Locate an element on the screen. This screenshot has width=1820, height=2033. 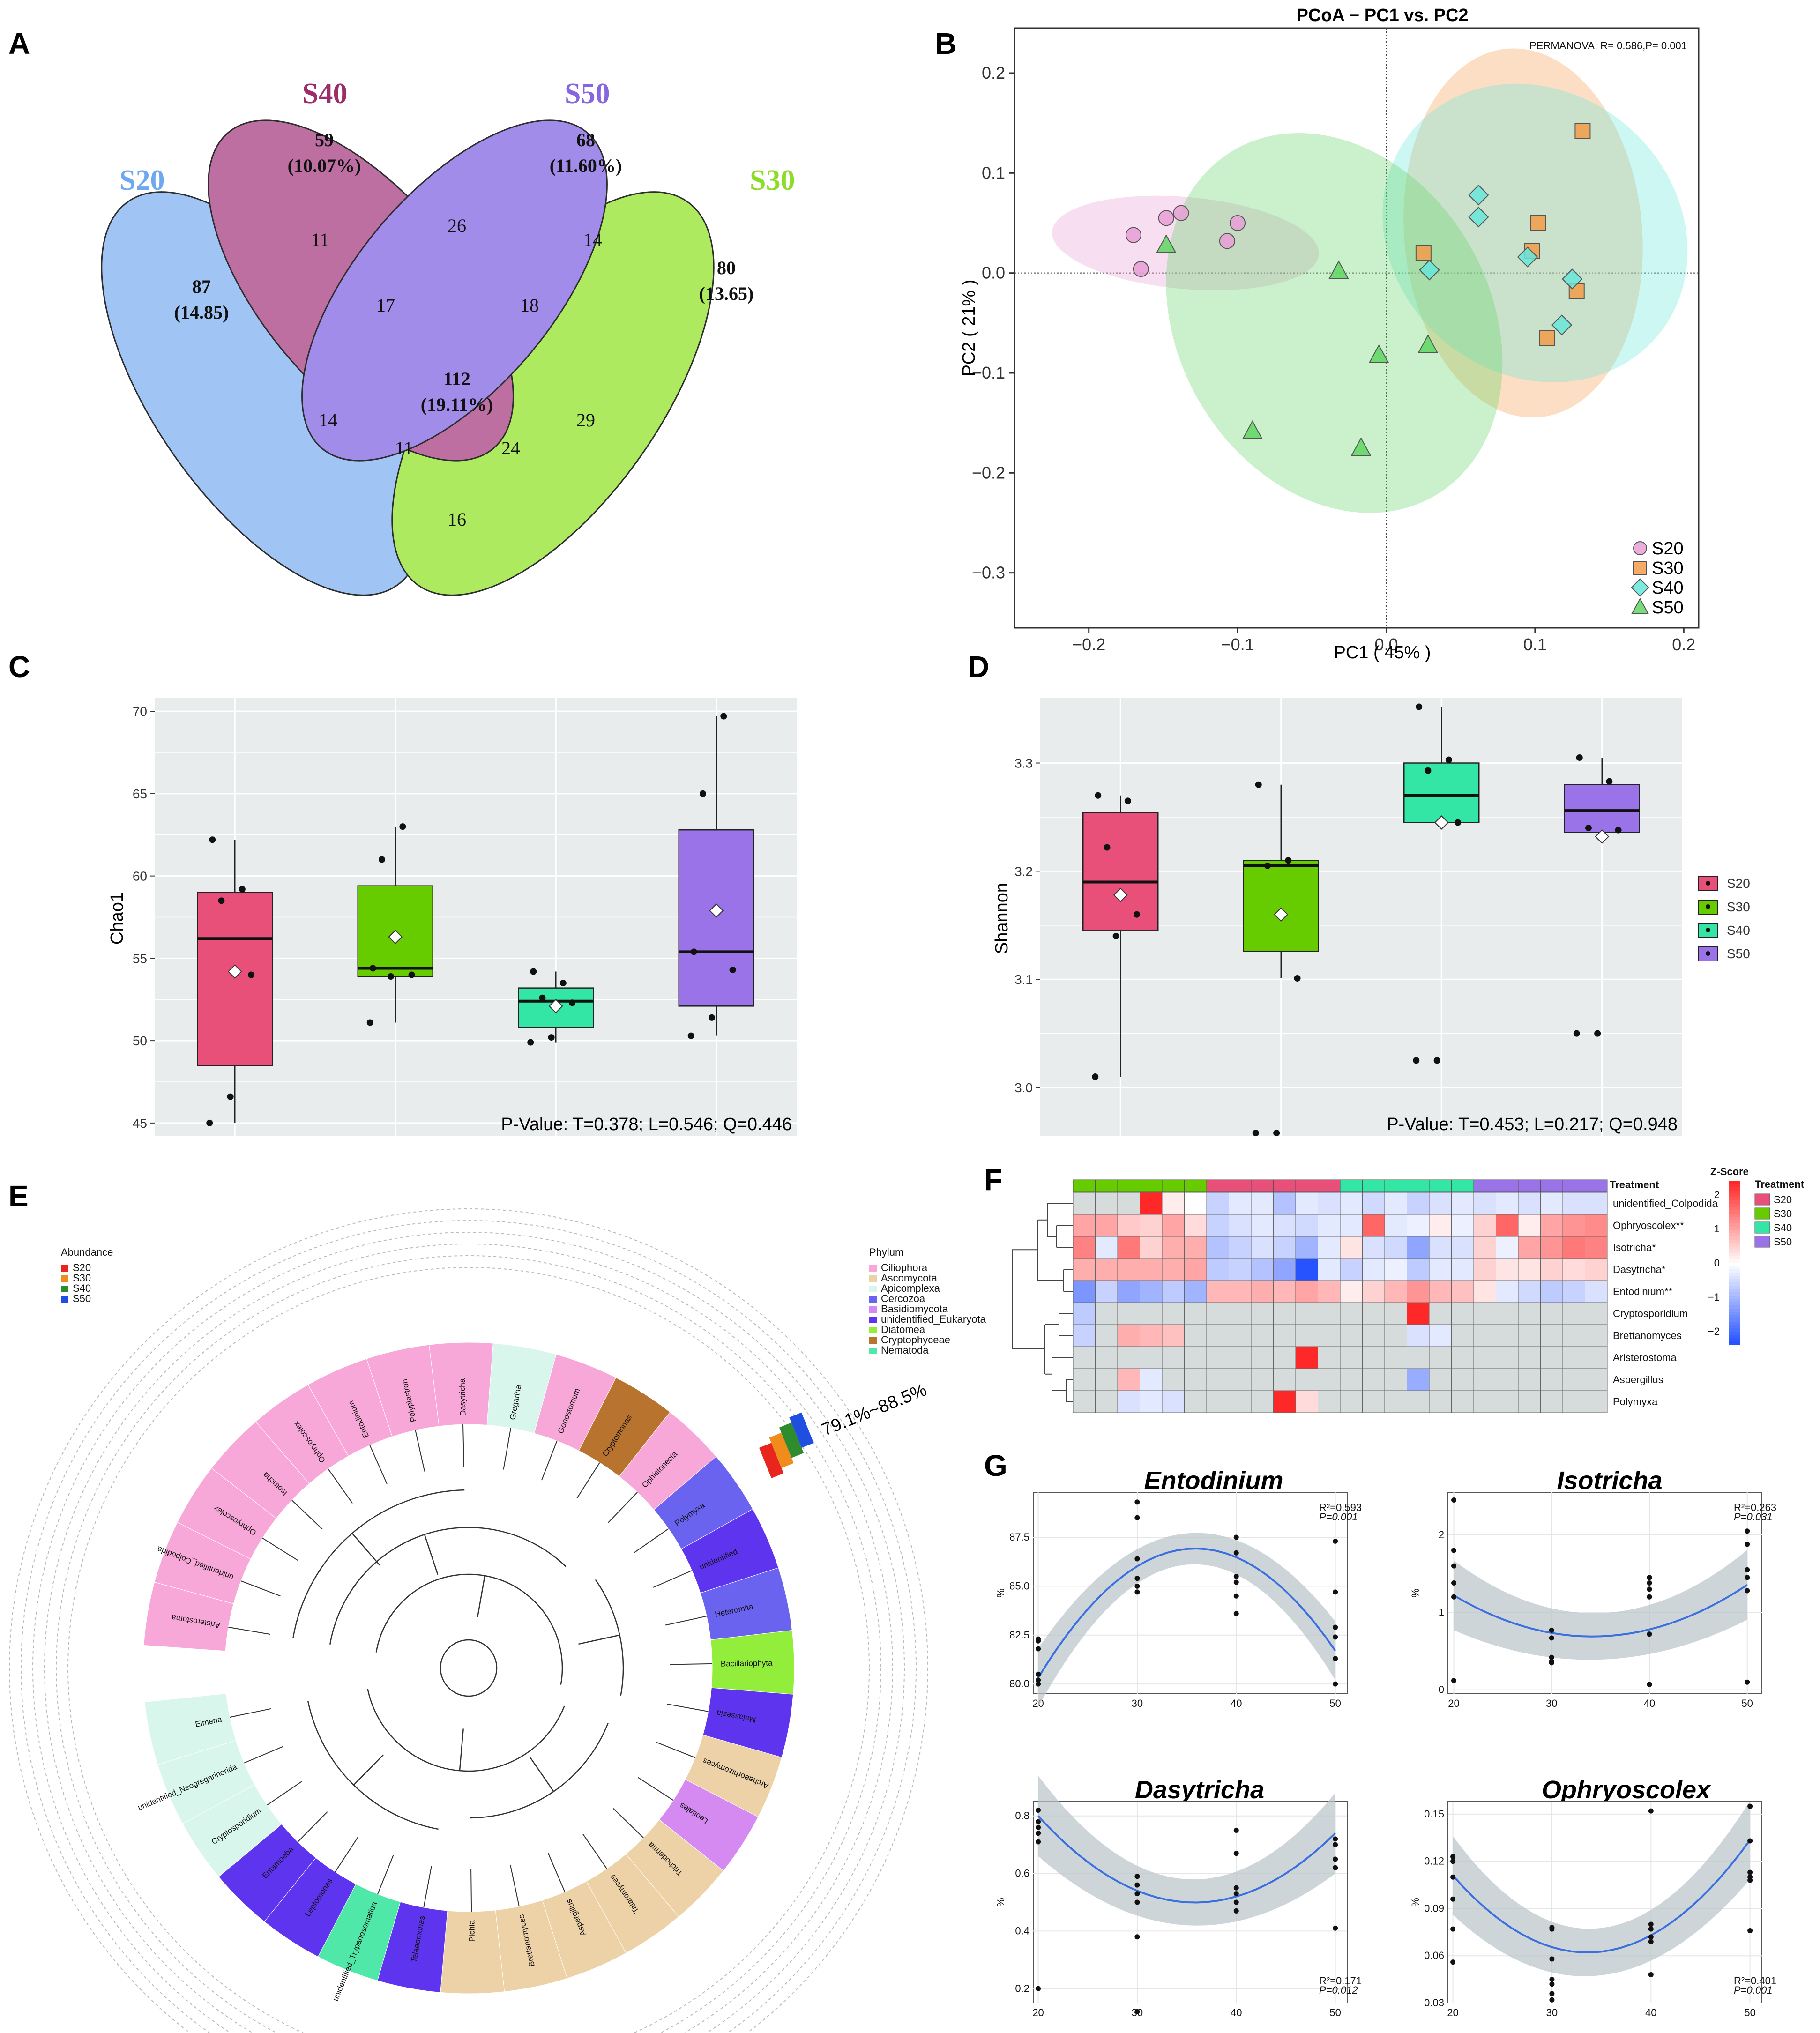
venn-count-s20-s40-s50: 17 is located at coordinates (385, 305).